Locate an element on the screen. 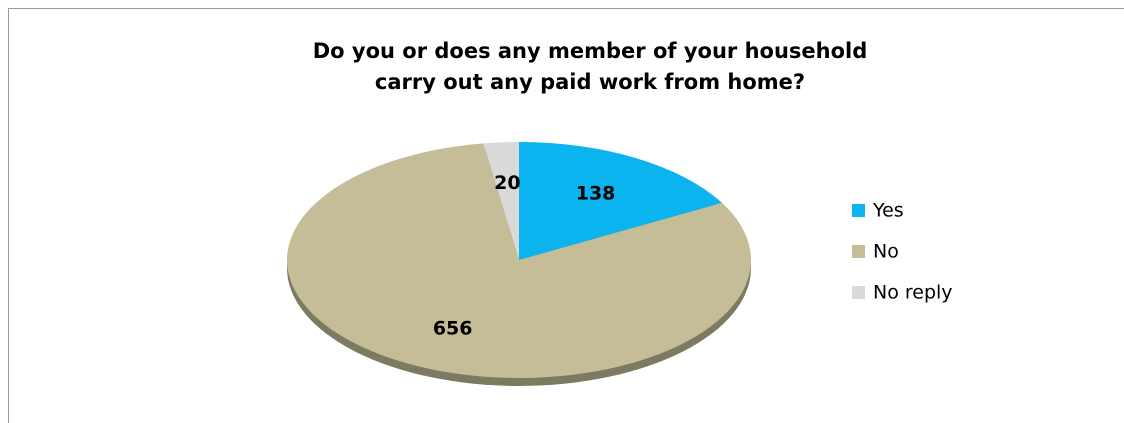 The width and height of the screenshot is (1124, 423). legend-label: Yes is located at coordinates (888, 211).